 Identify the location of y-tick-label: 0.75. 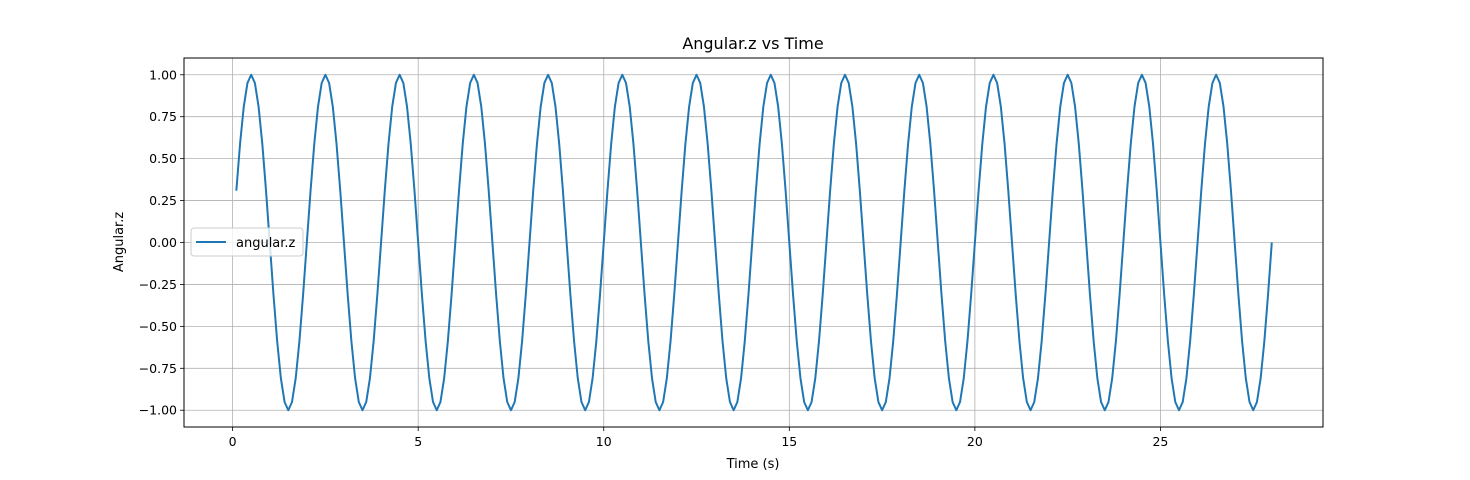
(163, 116).